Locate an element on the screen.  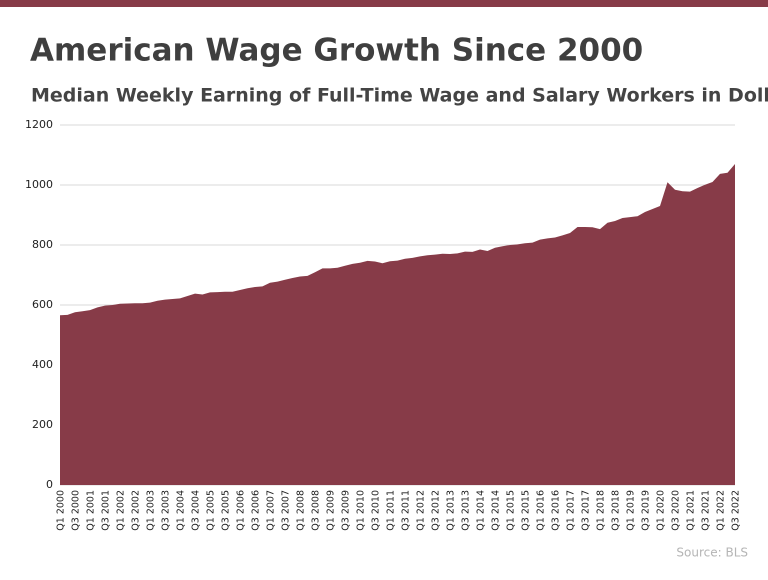
x-tick-label: Q1 2006 is located at coordinates (241, 510).